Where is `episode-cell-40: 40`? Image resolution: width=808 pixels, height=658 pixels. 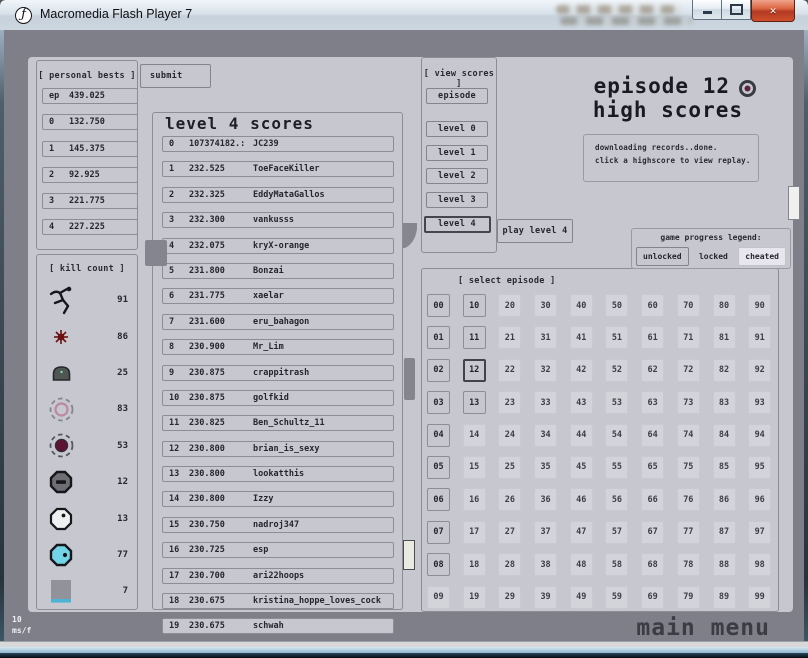
episode-cell-40: 40 is located at coordinates (581, 305).